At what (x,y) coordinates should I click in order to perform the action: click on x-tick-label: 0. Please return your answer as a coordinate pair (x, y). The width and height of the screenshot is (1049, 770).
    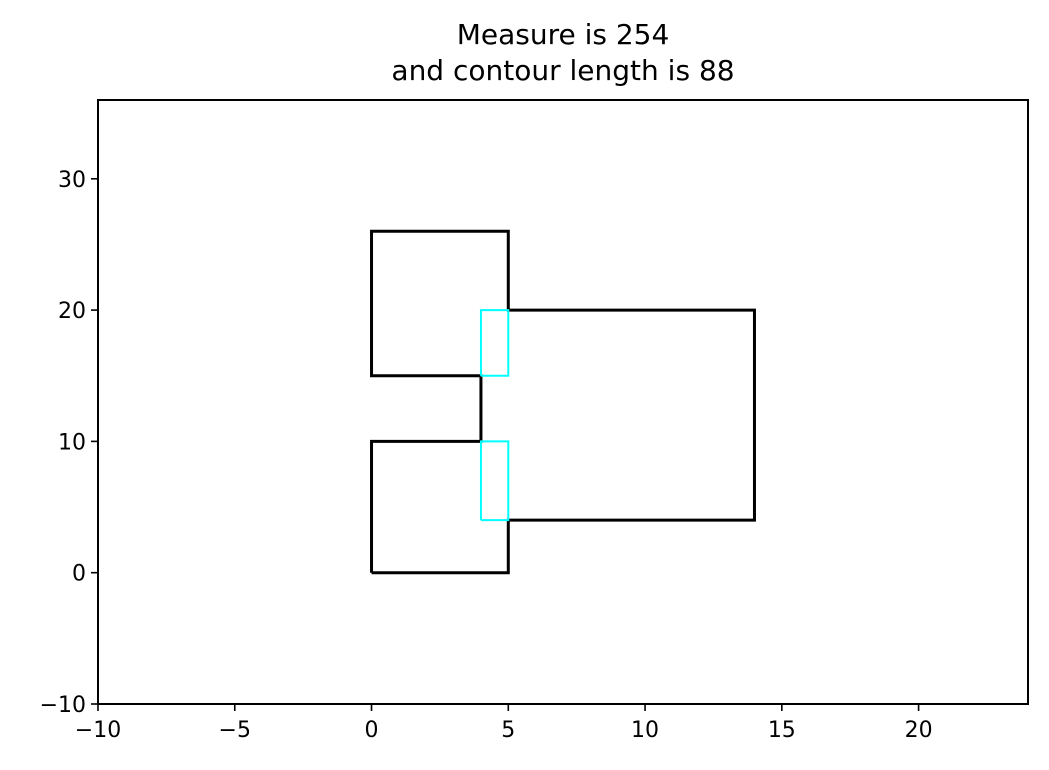
    Looking at the image, I should click on (372, 730).